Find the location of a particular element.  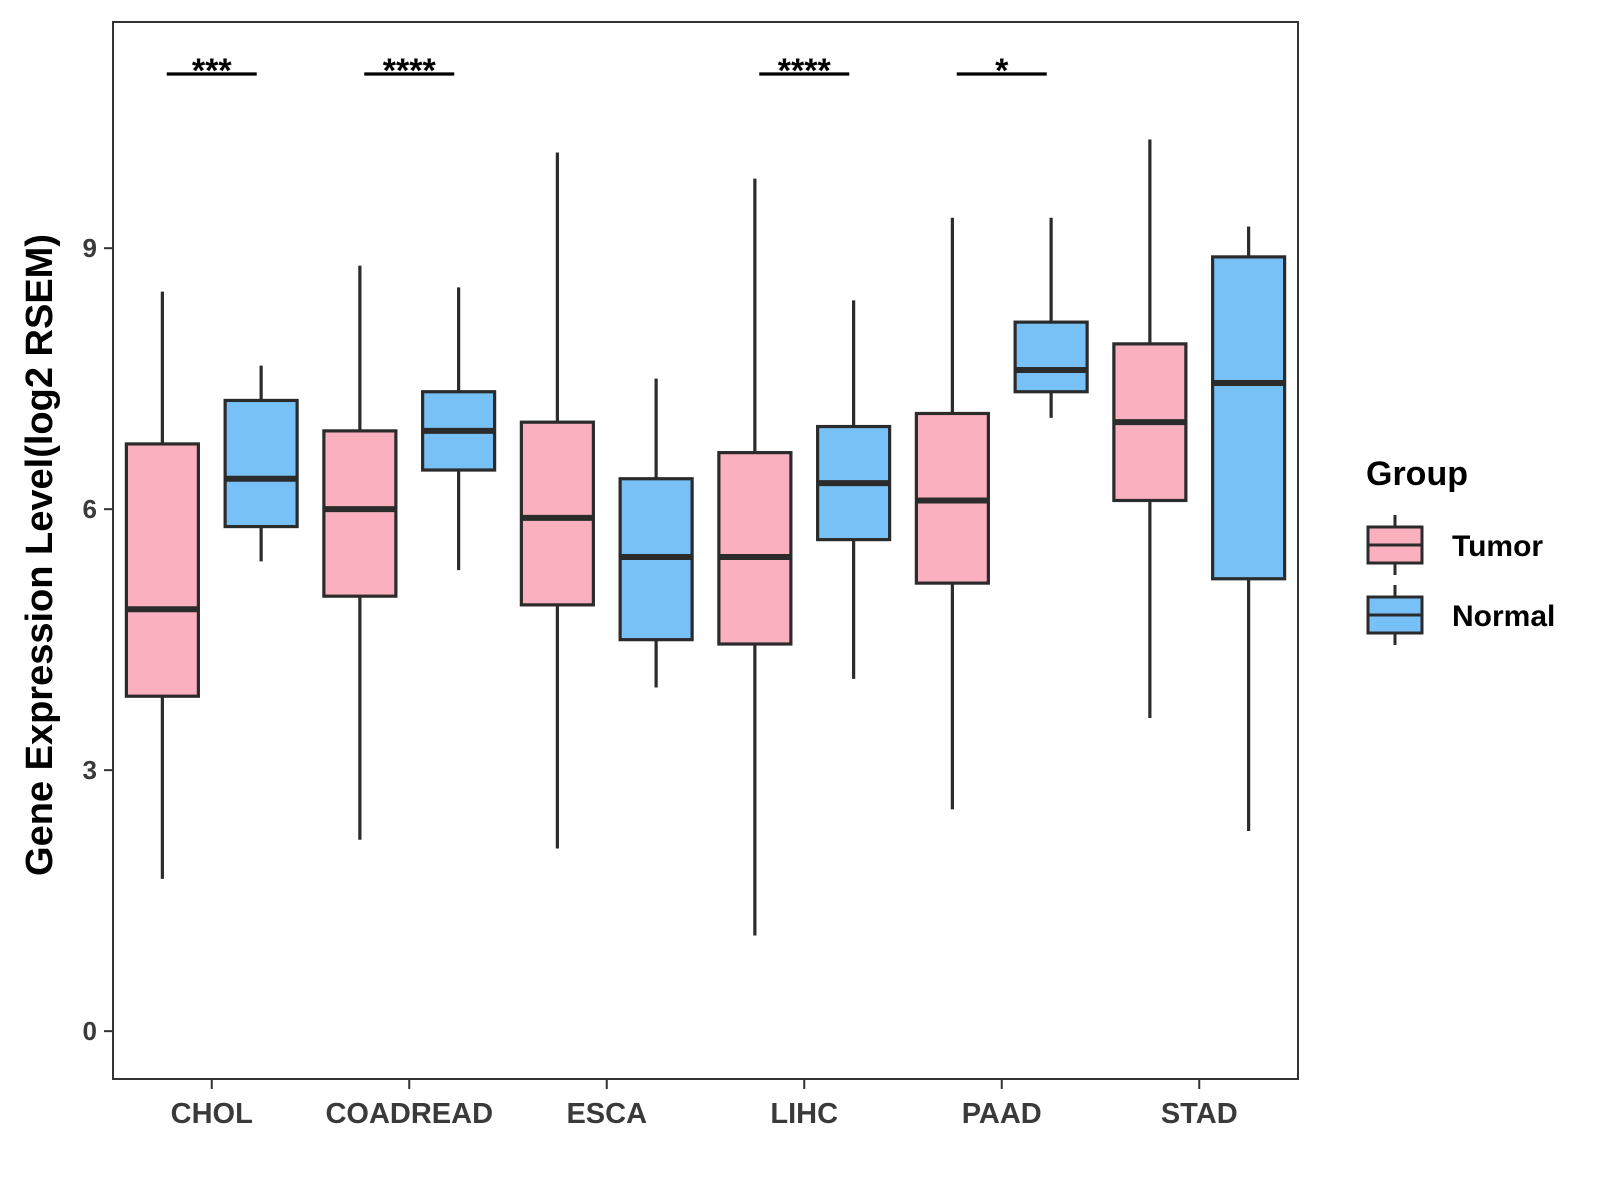

legend-label: Normal is located at coordinates (1503, 616).